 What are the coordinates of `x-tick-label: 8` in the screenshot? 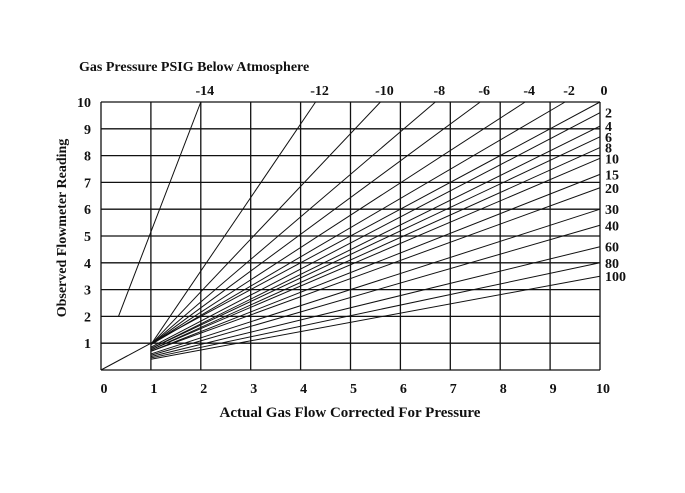 It's located at (503, 389).